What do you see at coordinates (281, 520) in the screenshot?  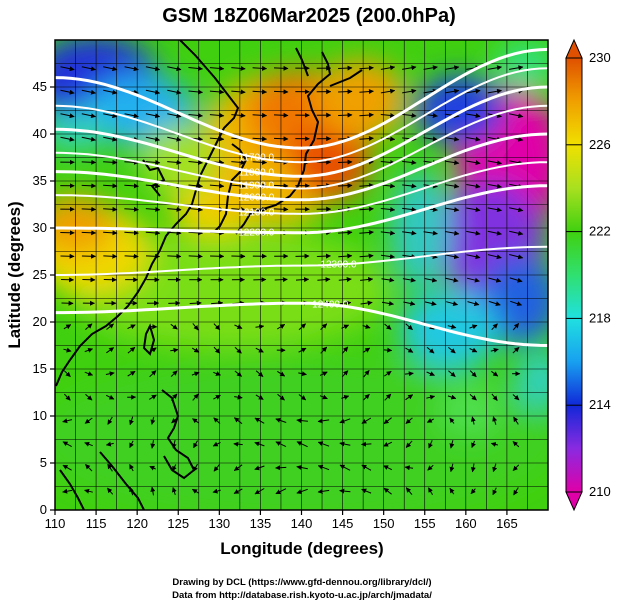 I see `x-axis-ticks: 110 115 120 125 130 135 140 145 150 155 160 165` at bounding box center [281, 520].